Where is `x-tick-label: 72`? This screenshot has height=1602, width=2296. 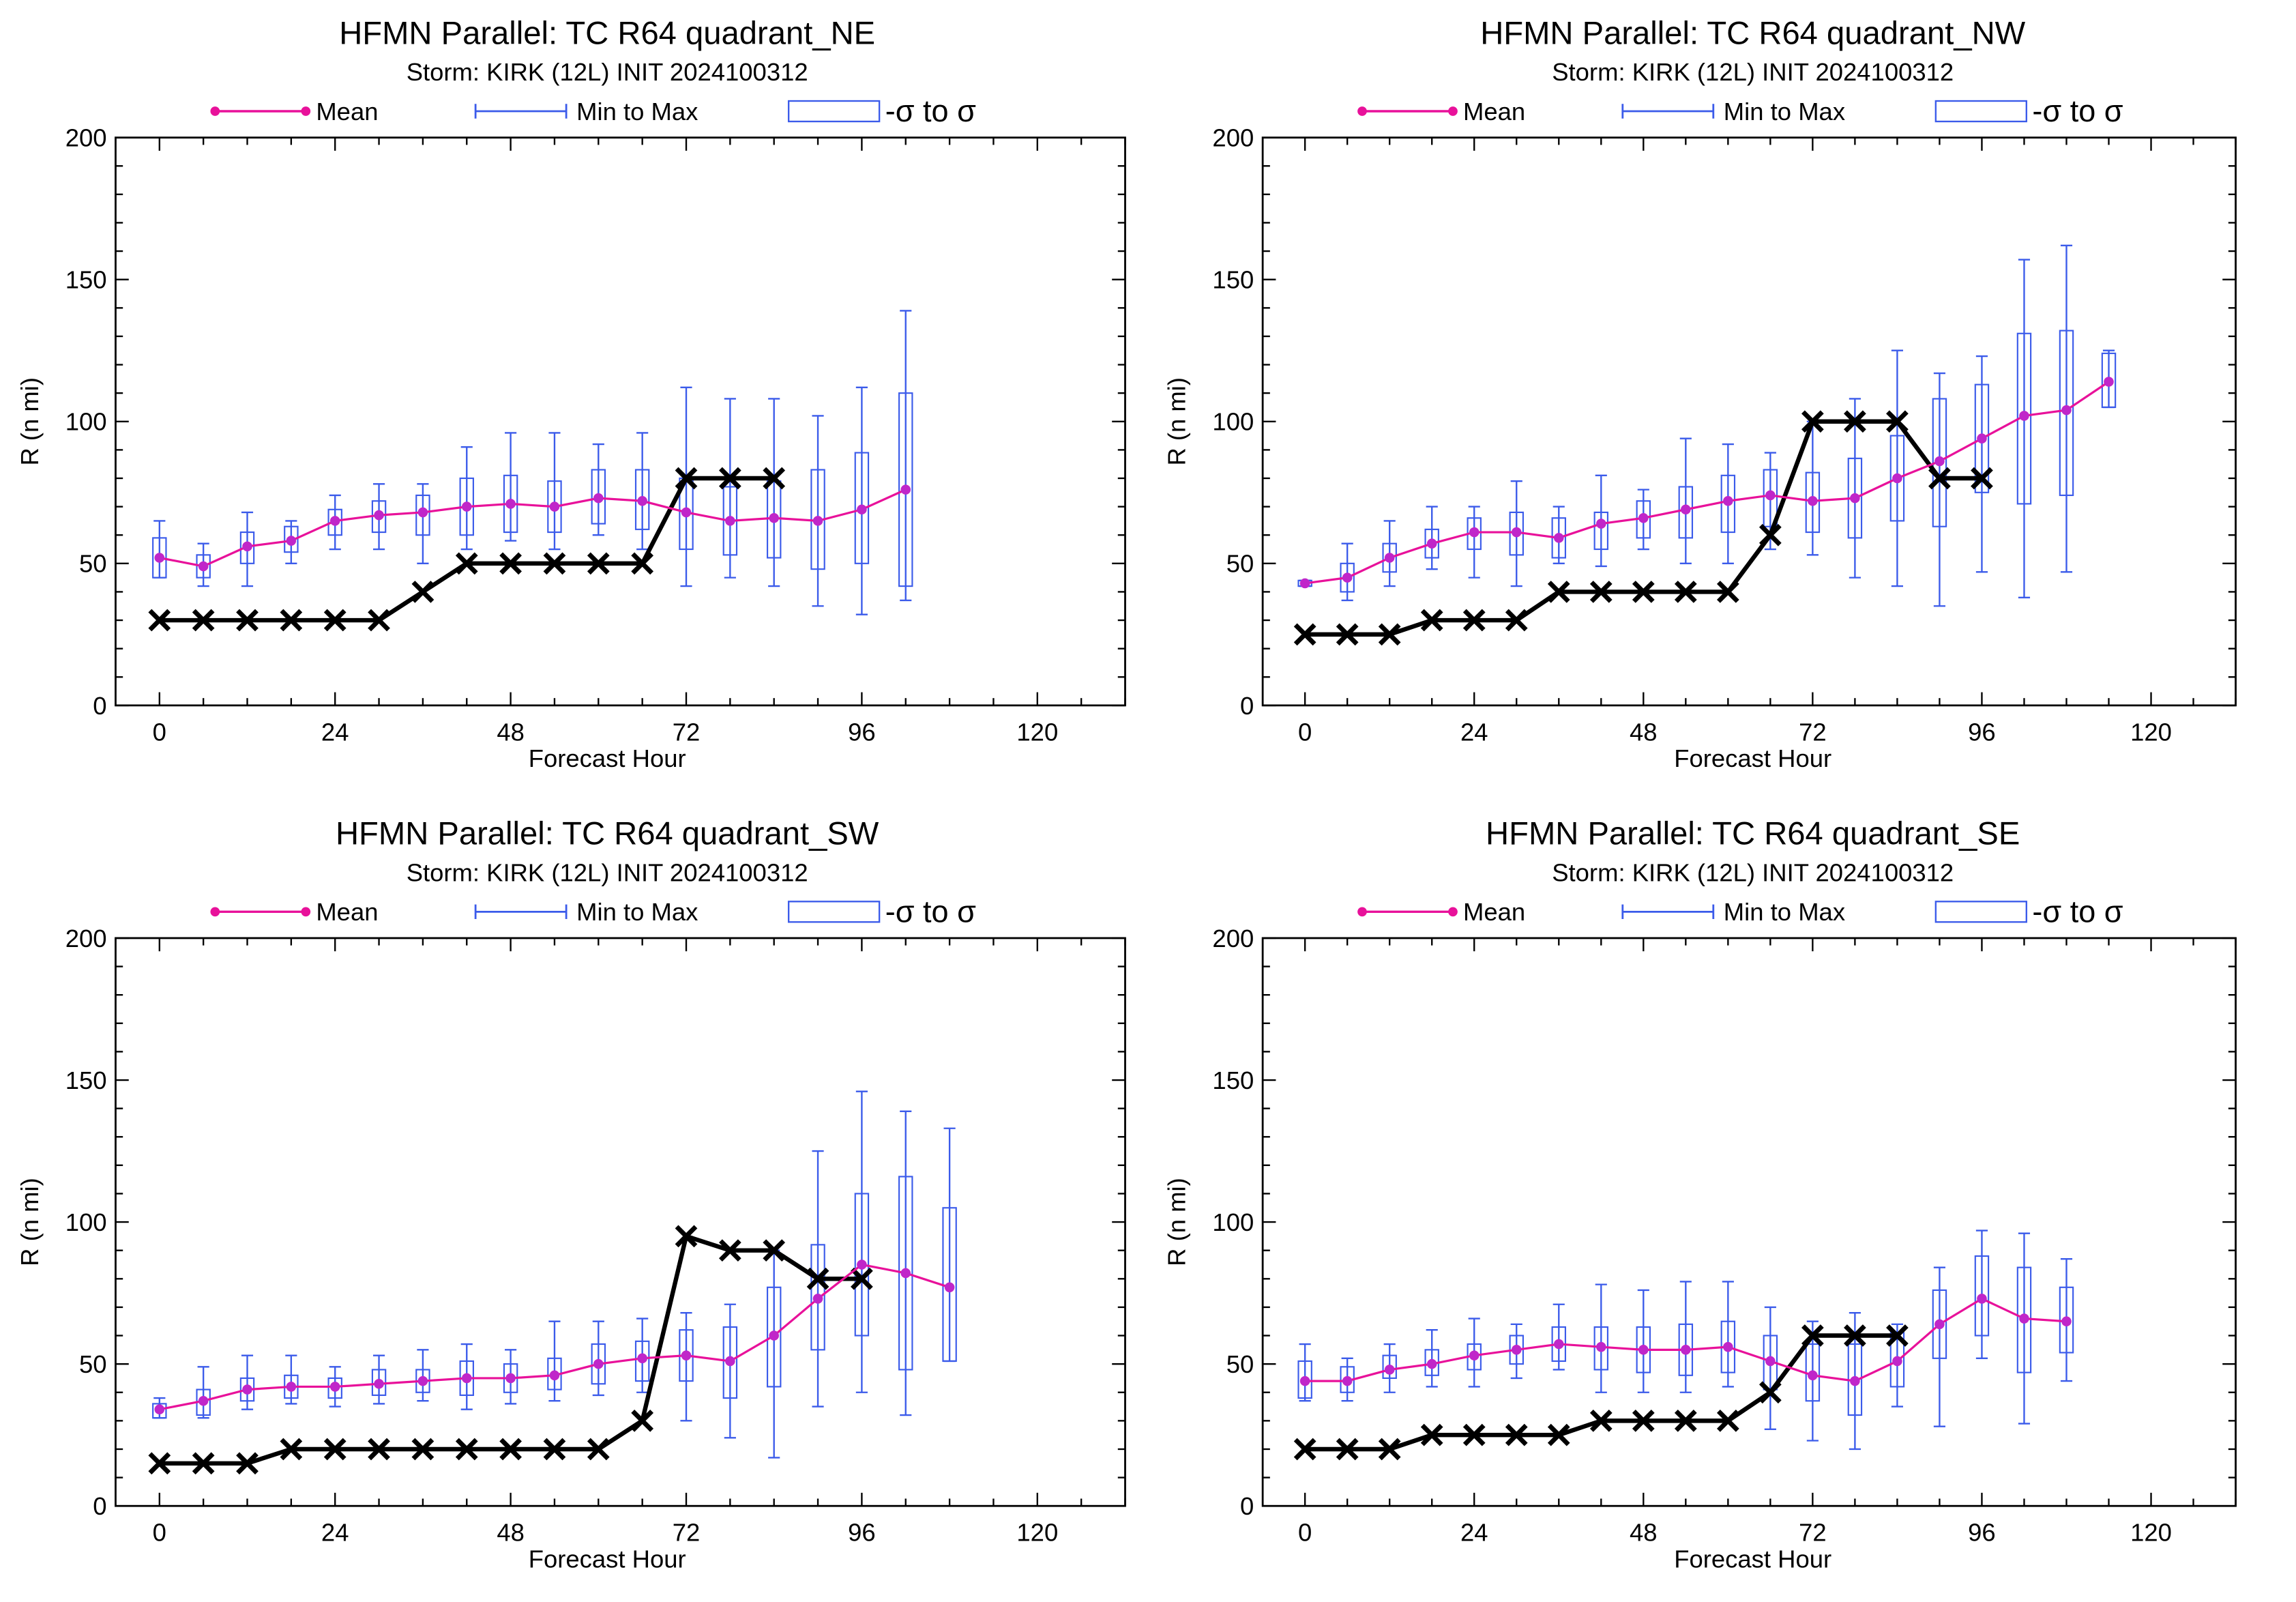 x-tick-label: 72 is located at coordinates (687, 1533).